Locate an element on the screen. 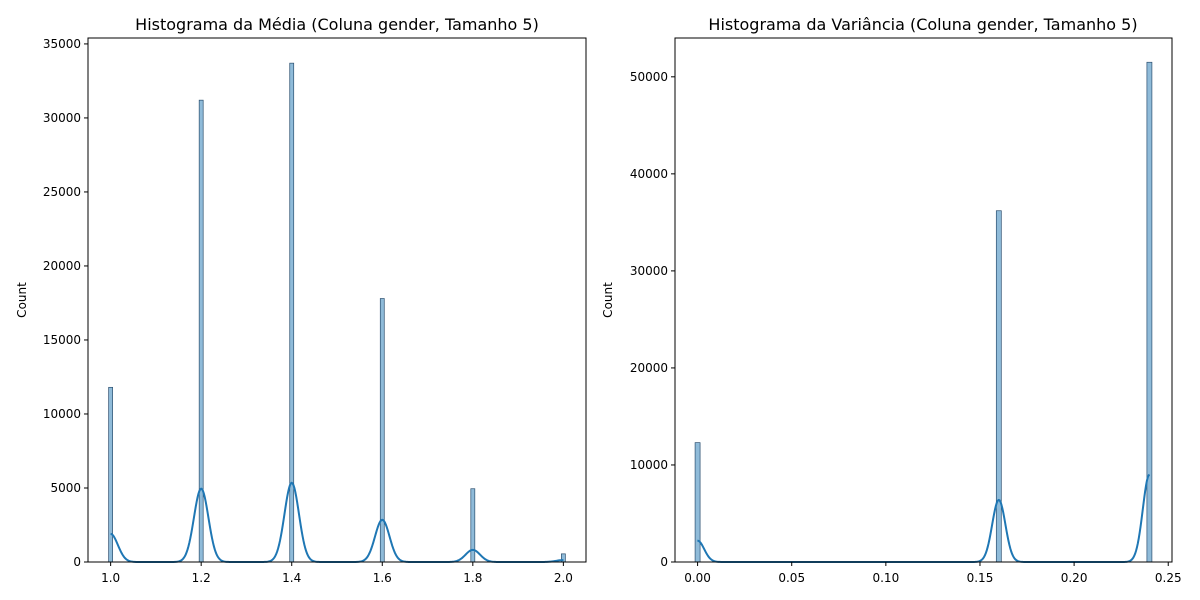 This screenshot has height=600, width=1200. chart-variance-ytick-label-2: 20000 is located at coordinates (649, 368).